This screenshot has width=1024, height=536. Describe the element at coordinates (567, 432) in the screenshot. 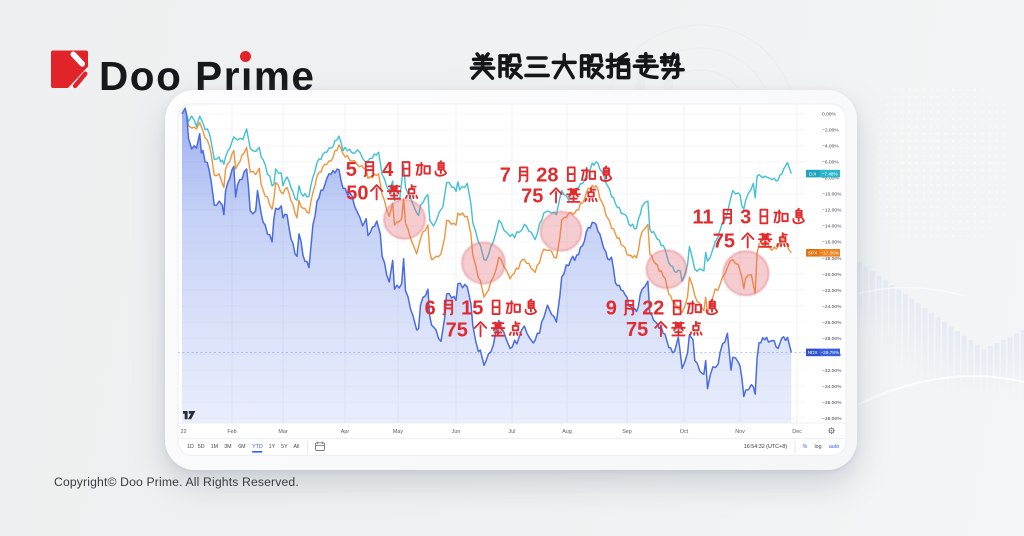

I see `svg-text: Aug` at that location.